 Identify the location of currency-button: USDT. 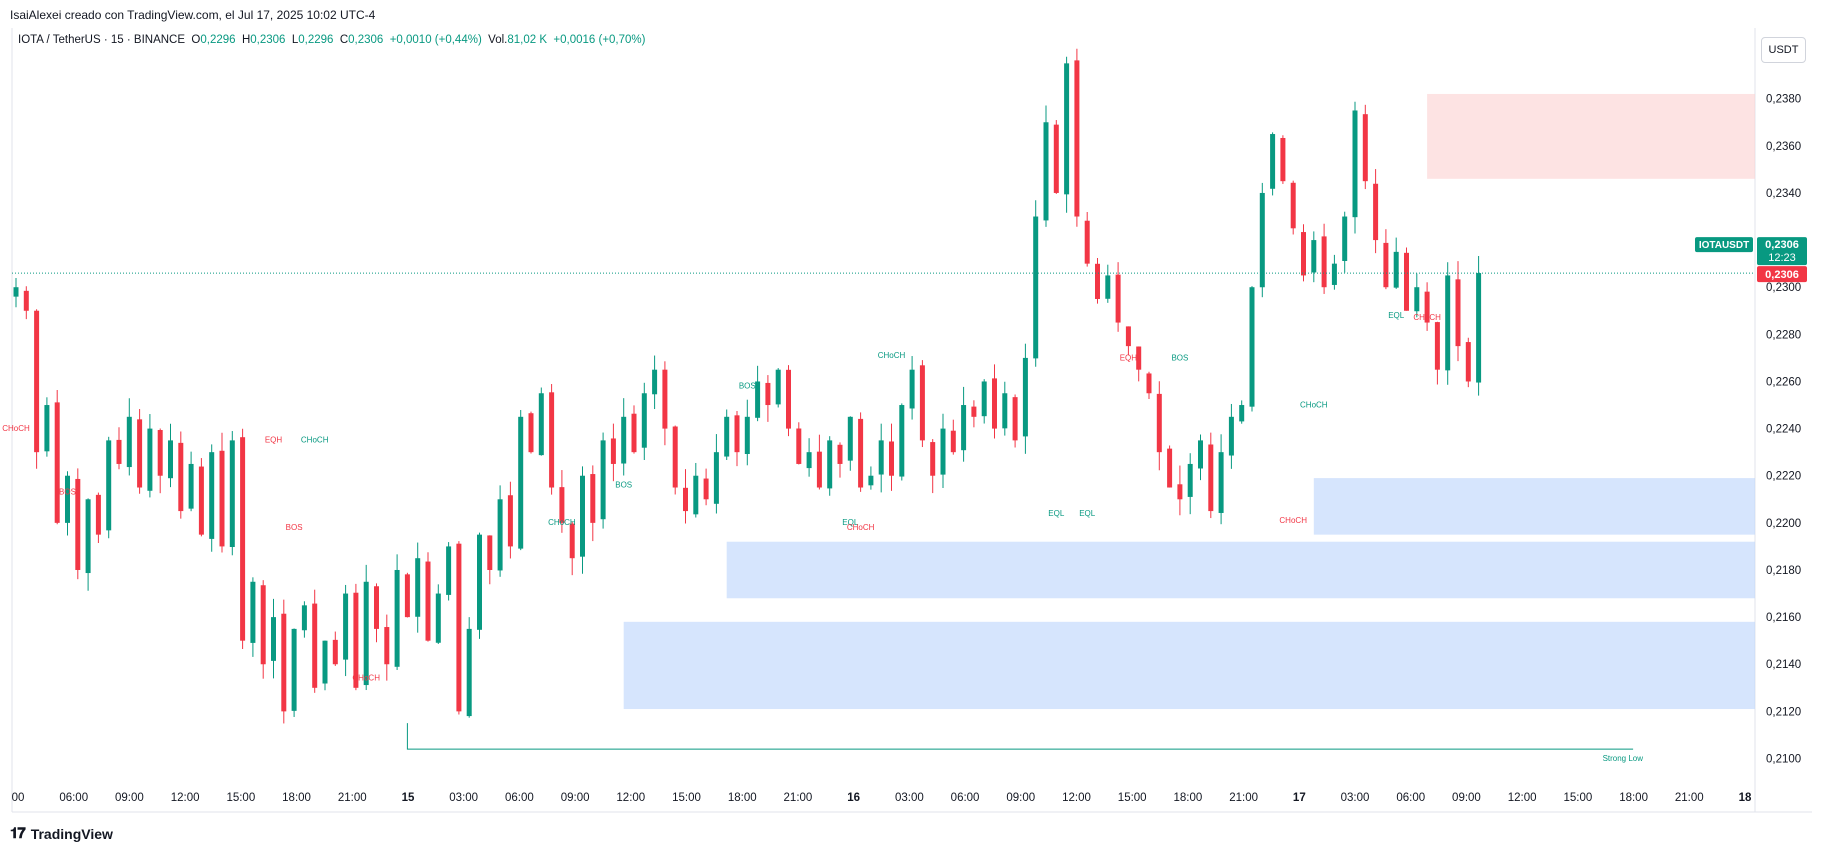
(1783, 50).